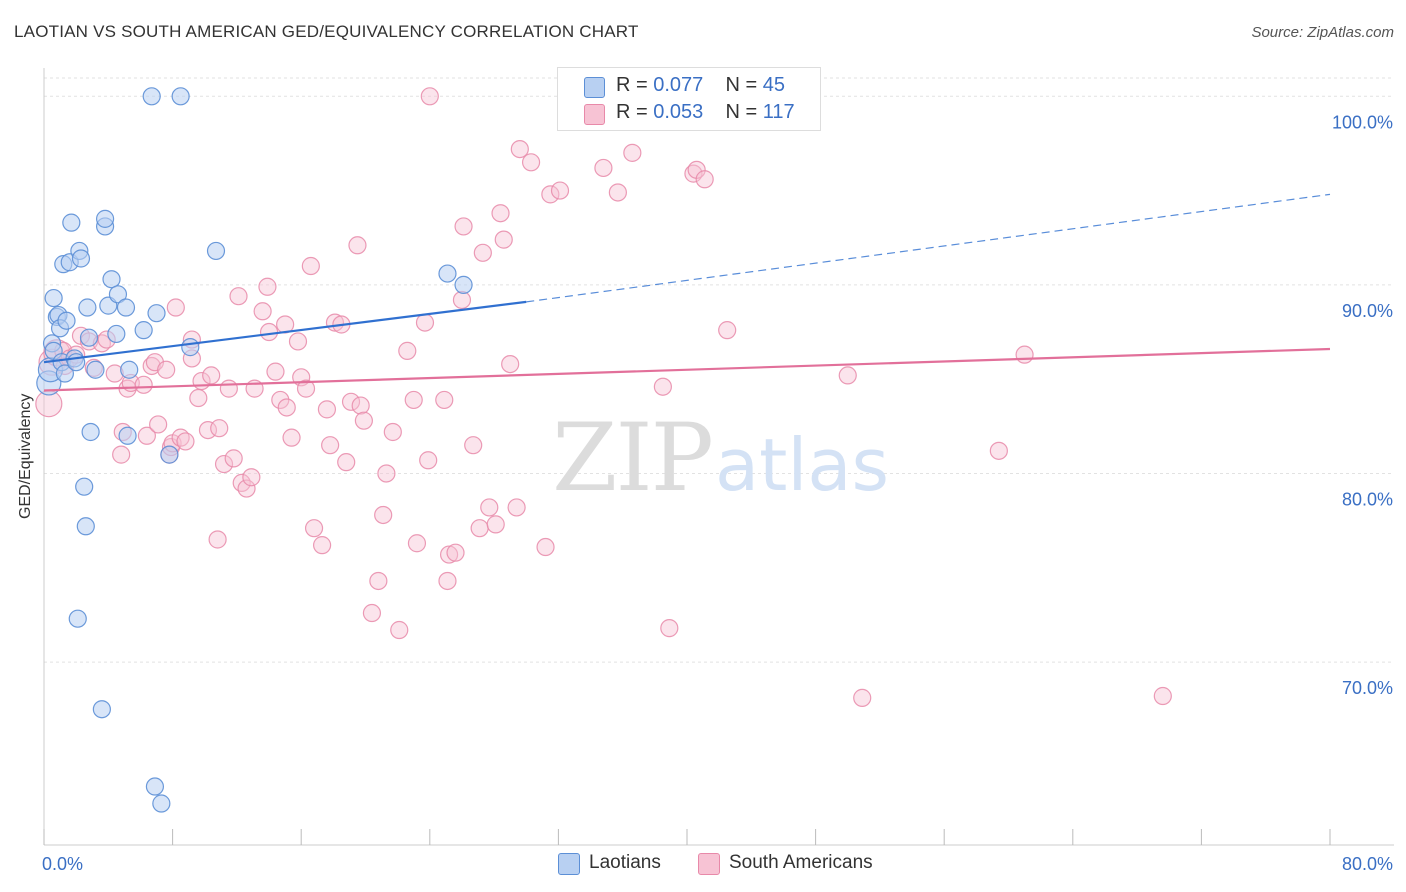 The height and width of the screenshot is (892, 1406). What do you see at coordinates (744, 85) in the screenshot?
I see `legend-n-label: N =` at bounding box center [744, 85].